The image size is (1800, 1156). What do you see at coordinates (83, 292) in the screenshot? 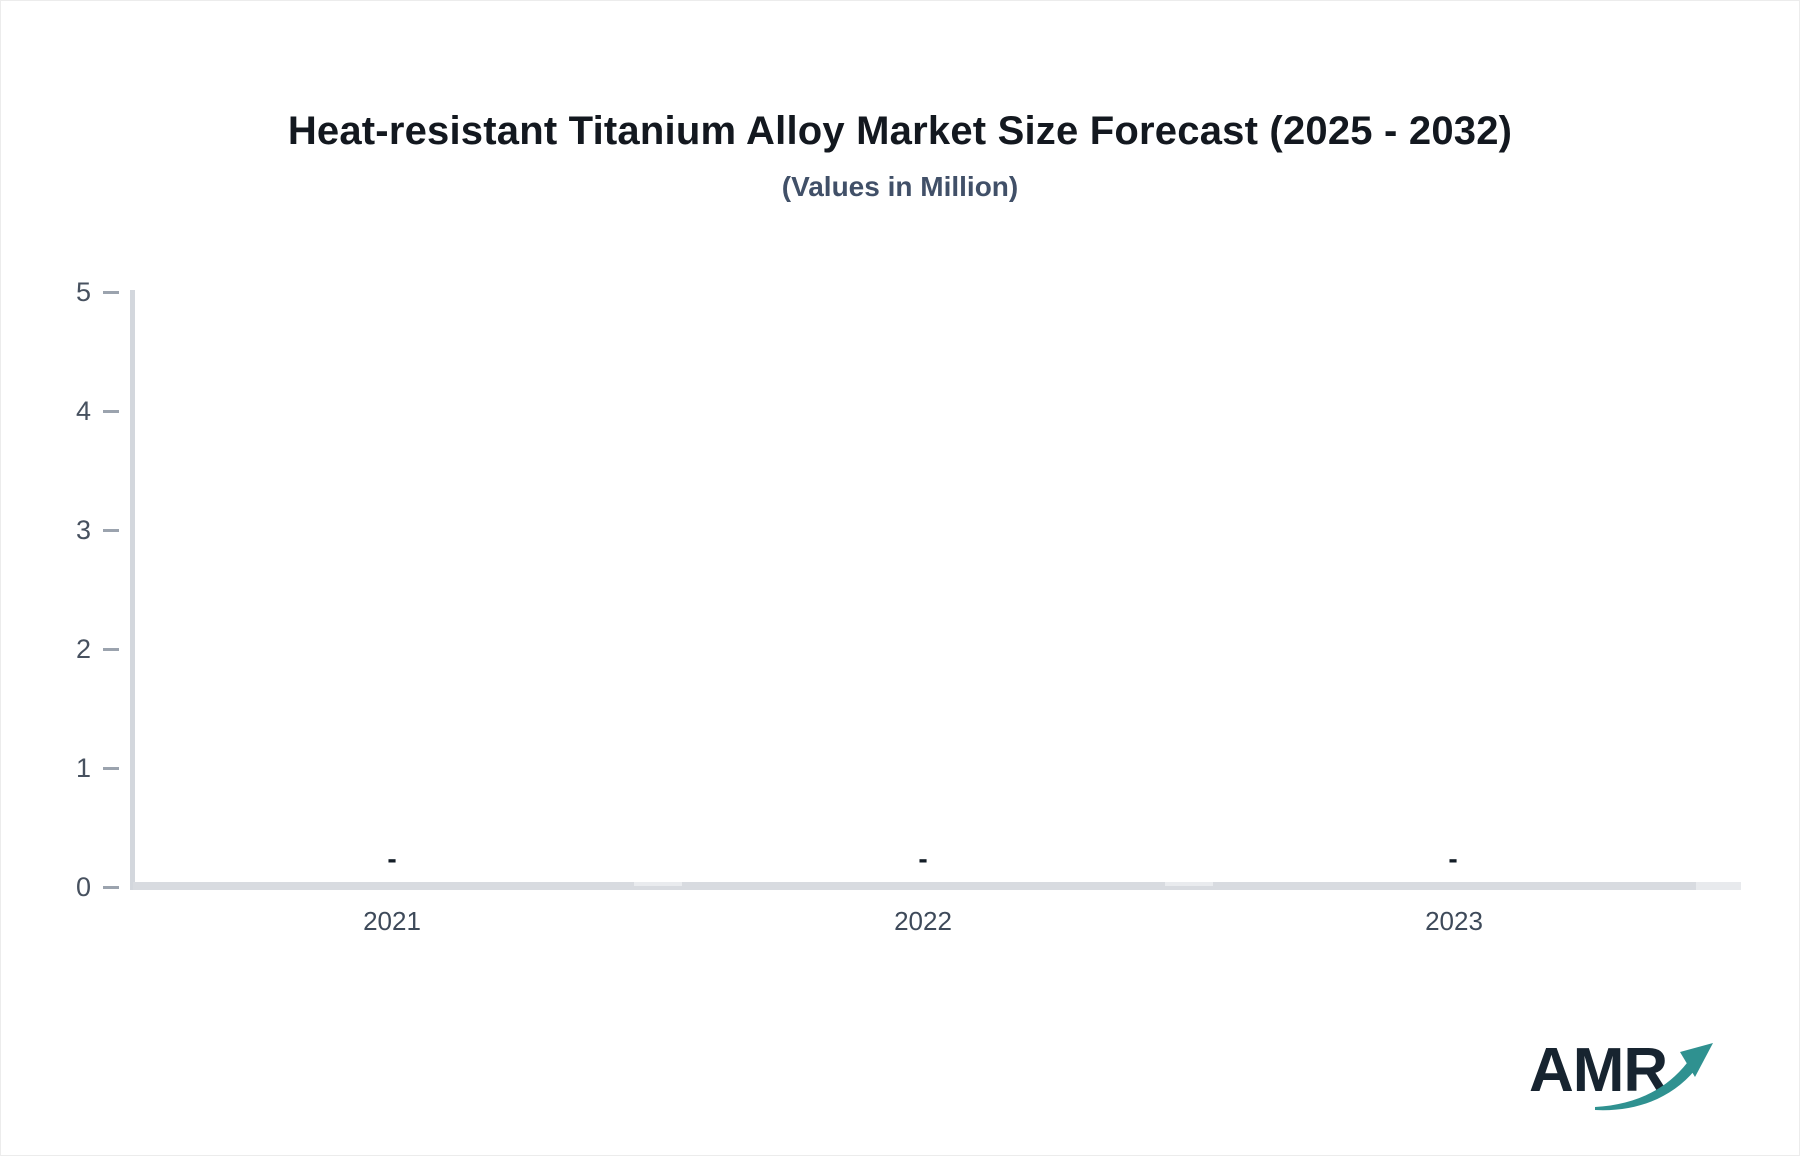
I see `y-tick-label: 5` at bounding box center [83, 292].